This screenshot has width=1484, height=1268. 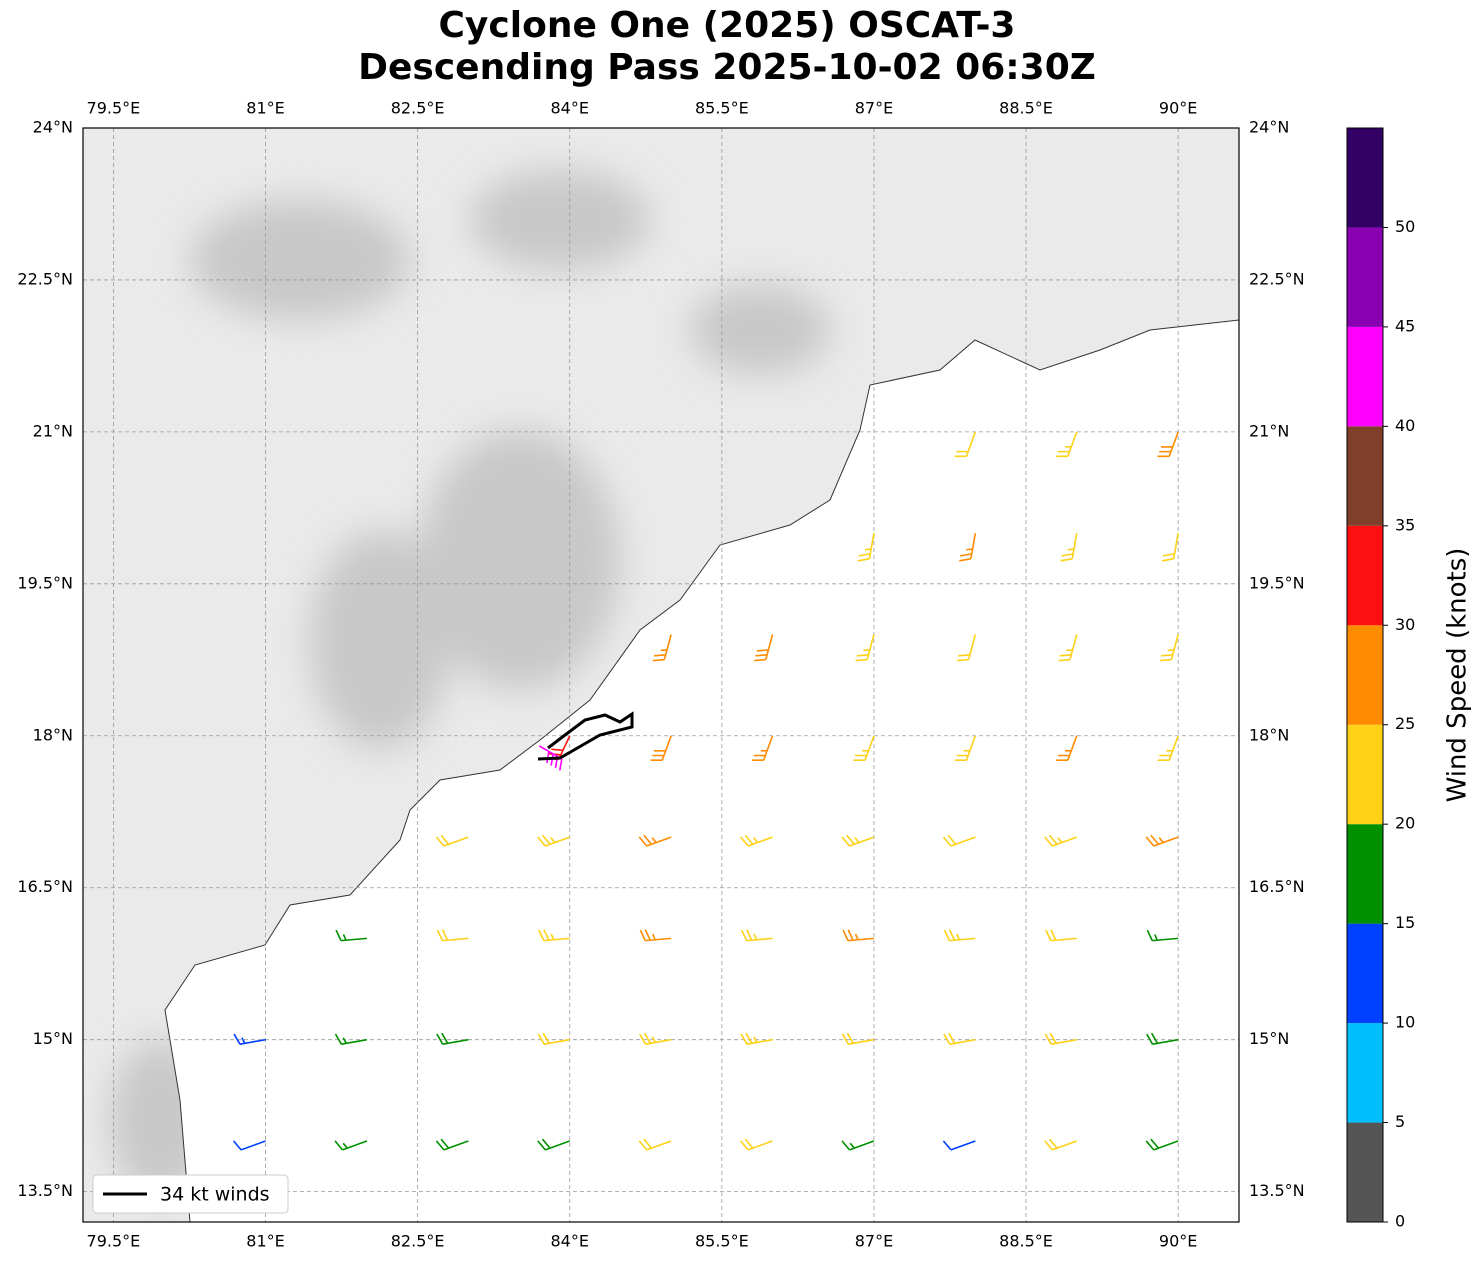 I want to click on y-tick-label-right: 16.5°N, so click(x=1277, y=886).